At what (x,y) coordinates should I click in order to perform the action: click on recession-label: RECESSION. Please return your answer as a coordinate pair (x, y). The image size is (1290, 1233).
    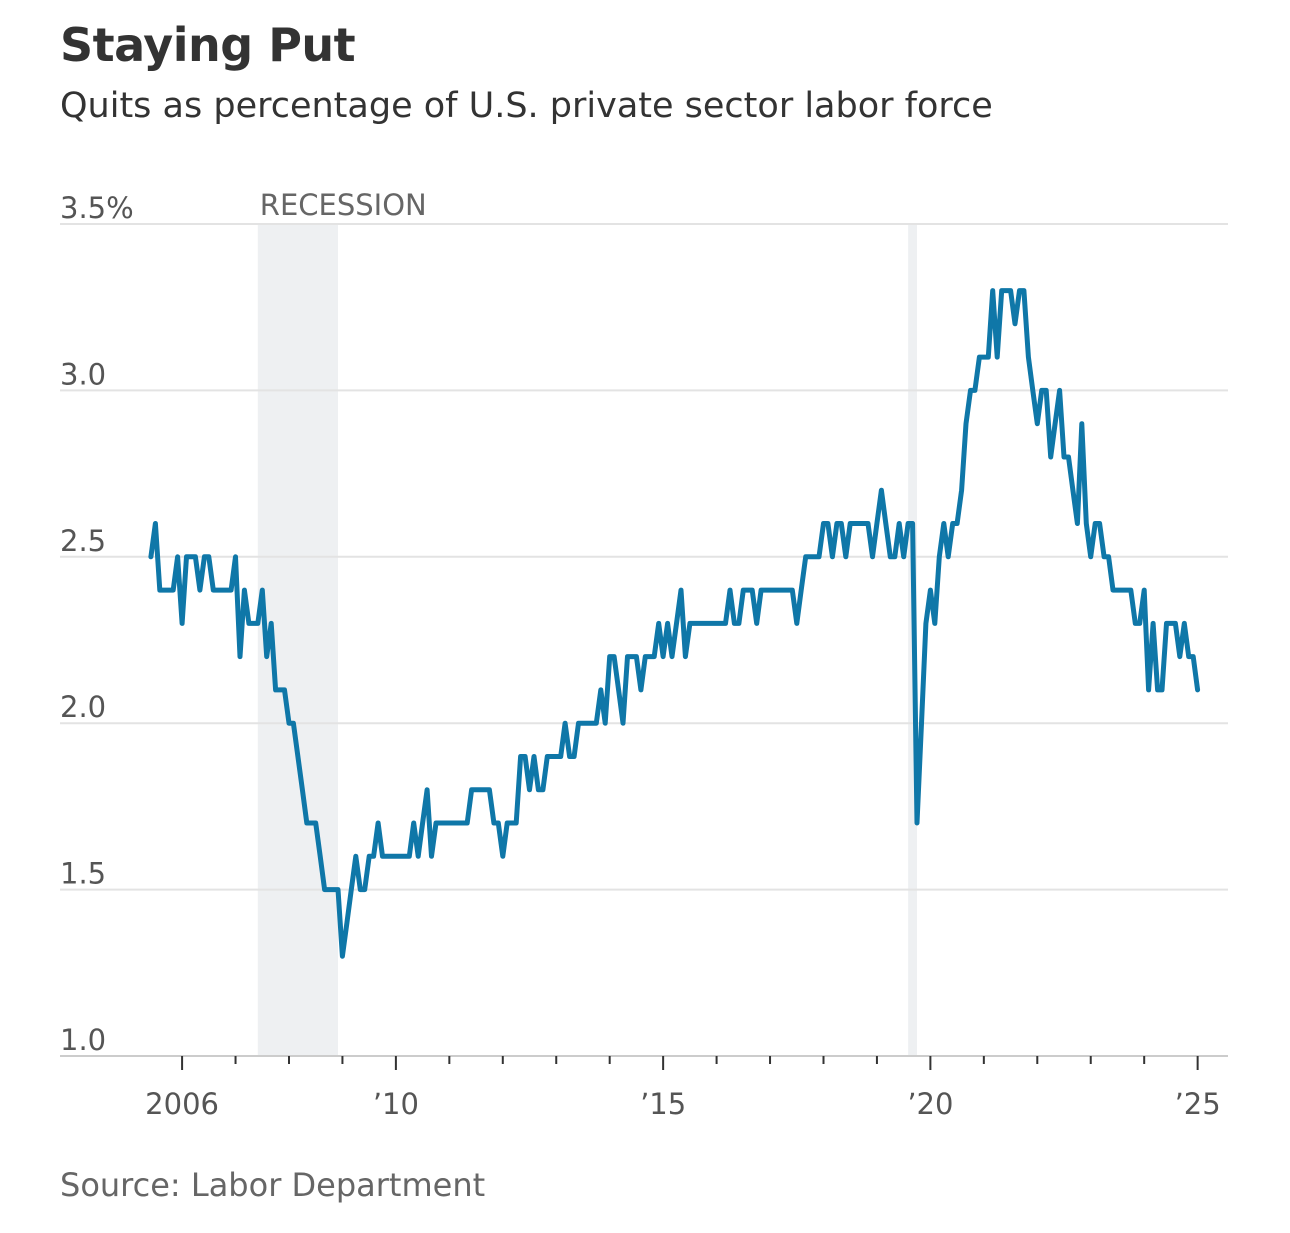
    Looking at the image, I should click on (343, 205).